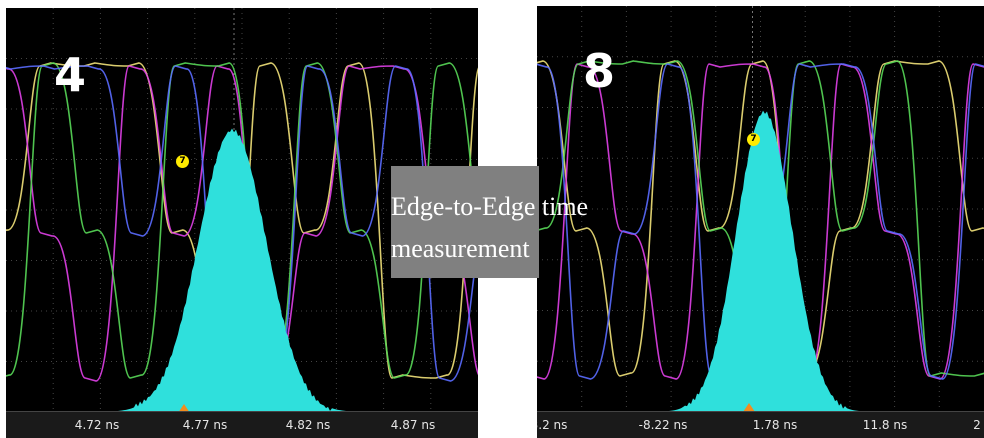 Image resolution: width=984 pixels, height=438 pixels. What do you see at coordinates (97, 425) in the screenshot?
I see `tick-label: 4.72 ns` at bounding box center [97, 425].